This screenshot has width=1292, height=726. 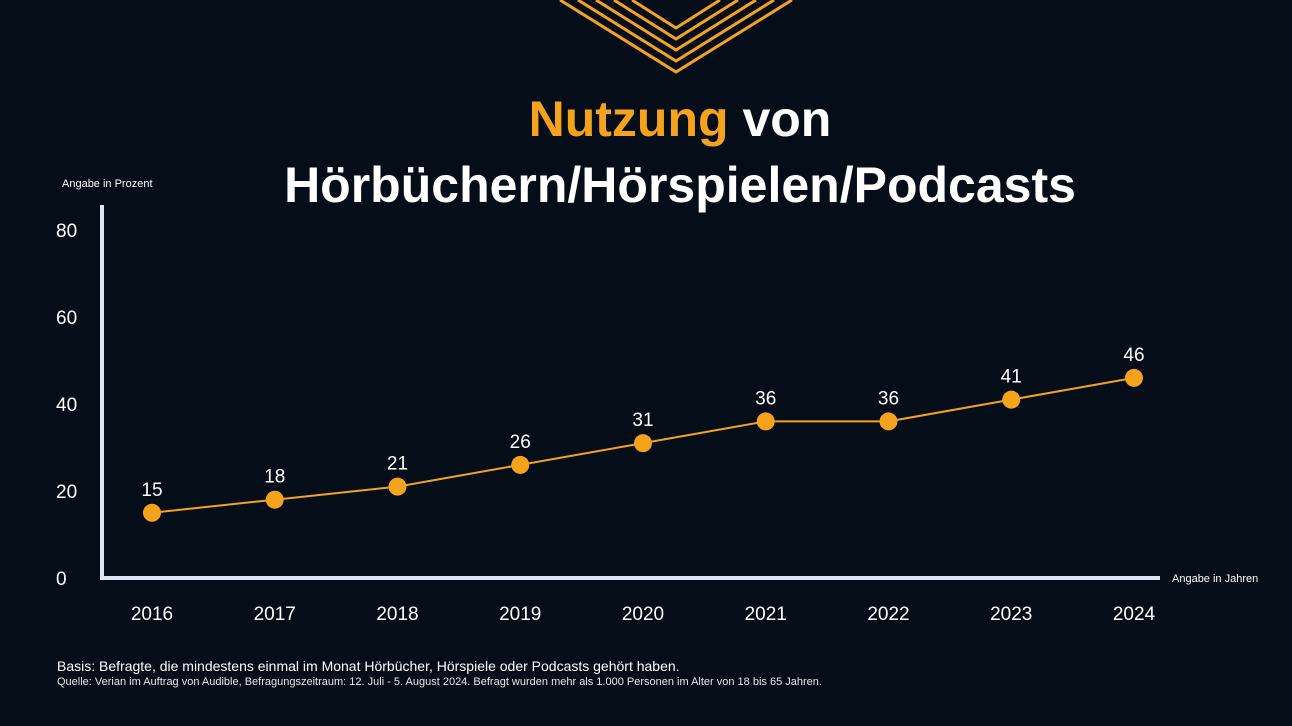 I want to click on data-label: 46, so click(x=1133, y=355).